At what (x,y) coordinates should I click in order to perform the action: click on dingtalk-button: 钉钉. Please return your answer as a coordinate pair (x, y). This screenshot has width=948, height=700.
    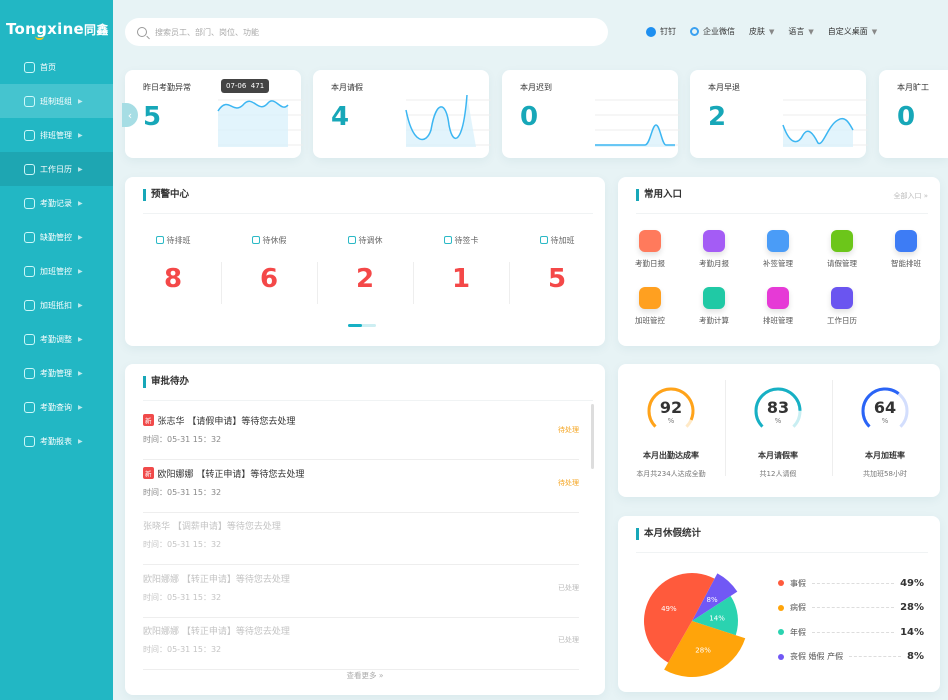
    Looking at the image, I should click on (661, 31).